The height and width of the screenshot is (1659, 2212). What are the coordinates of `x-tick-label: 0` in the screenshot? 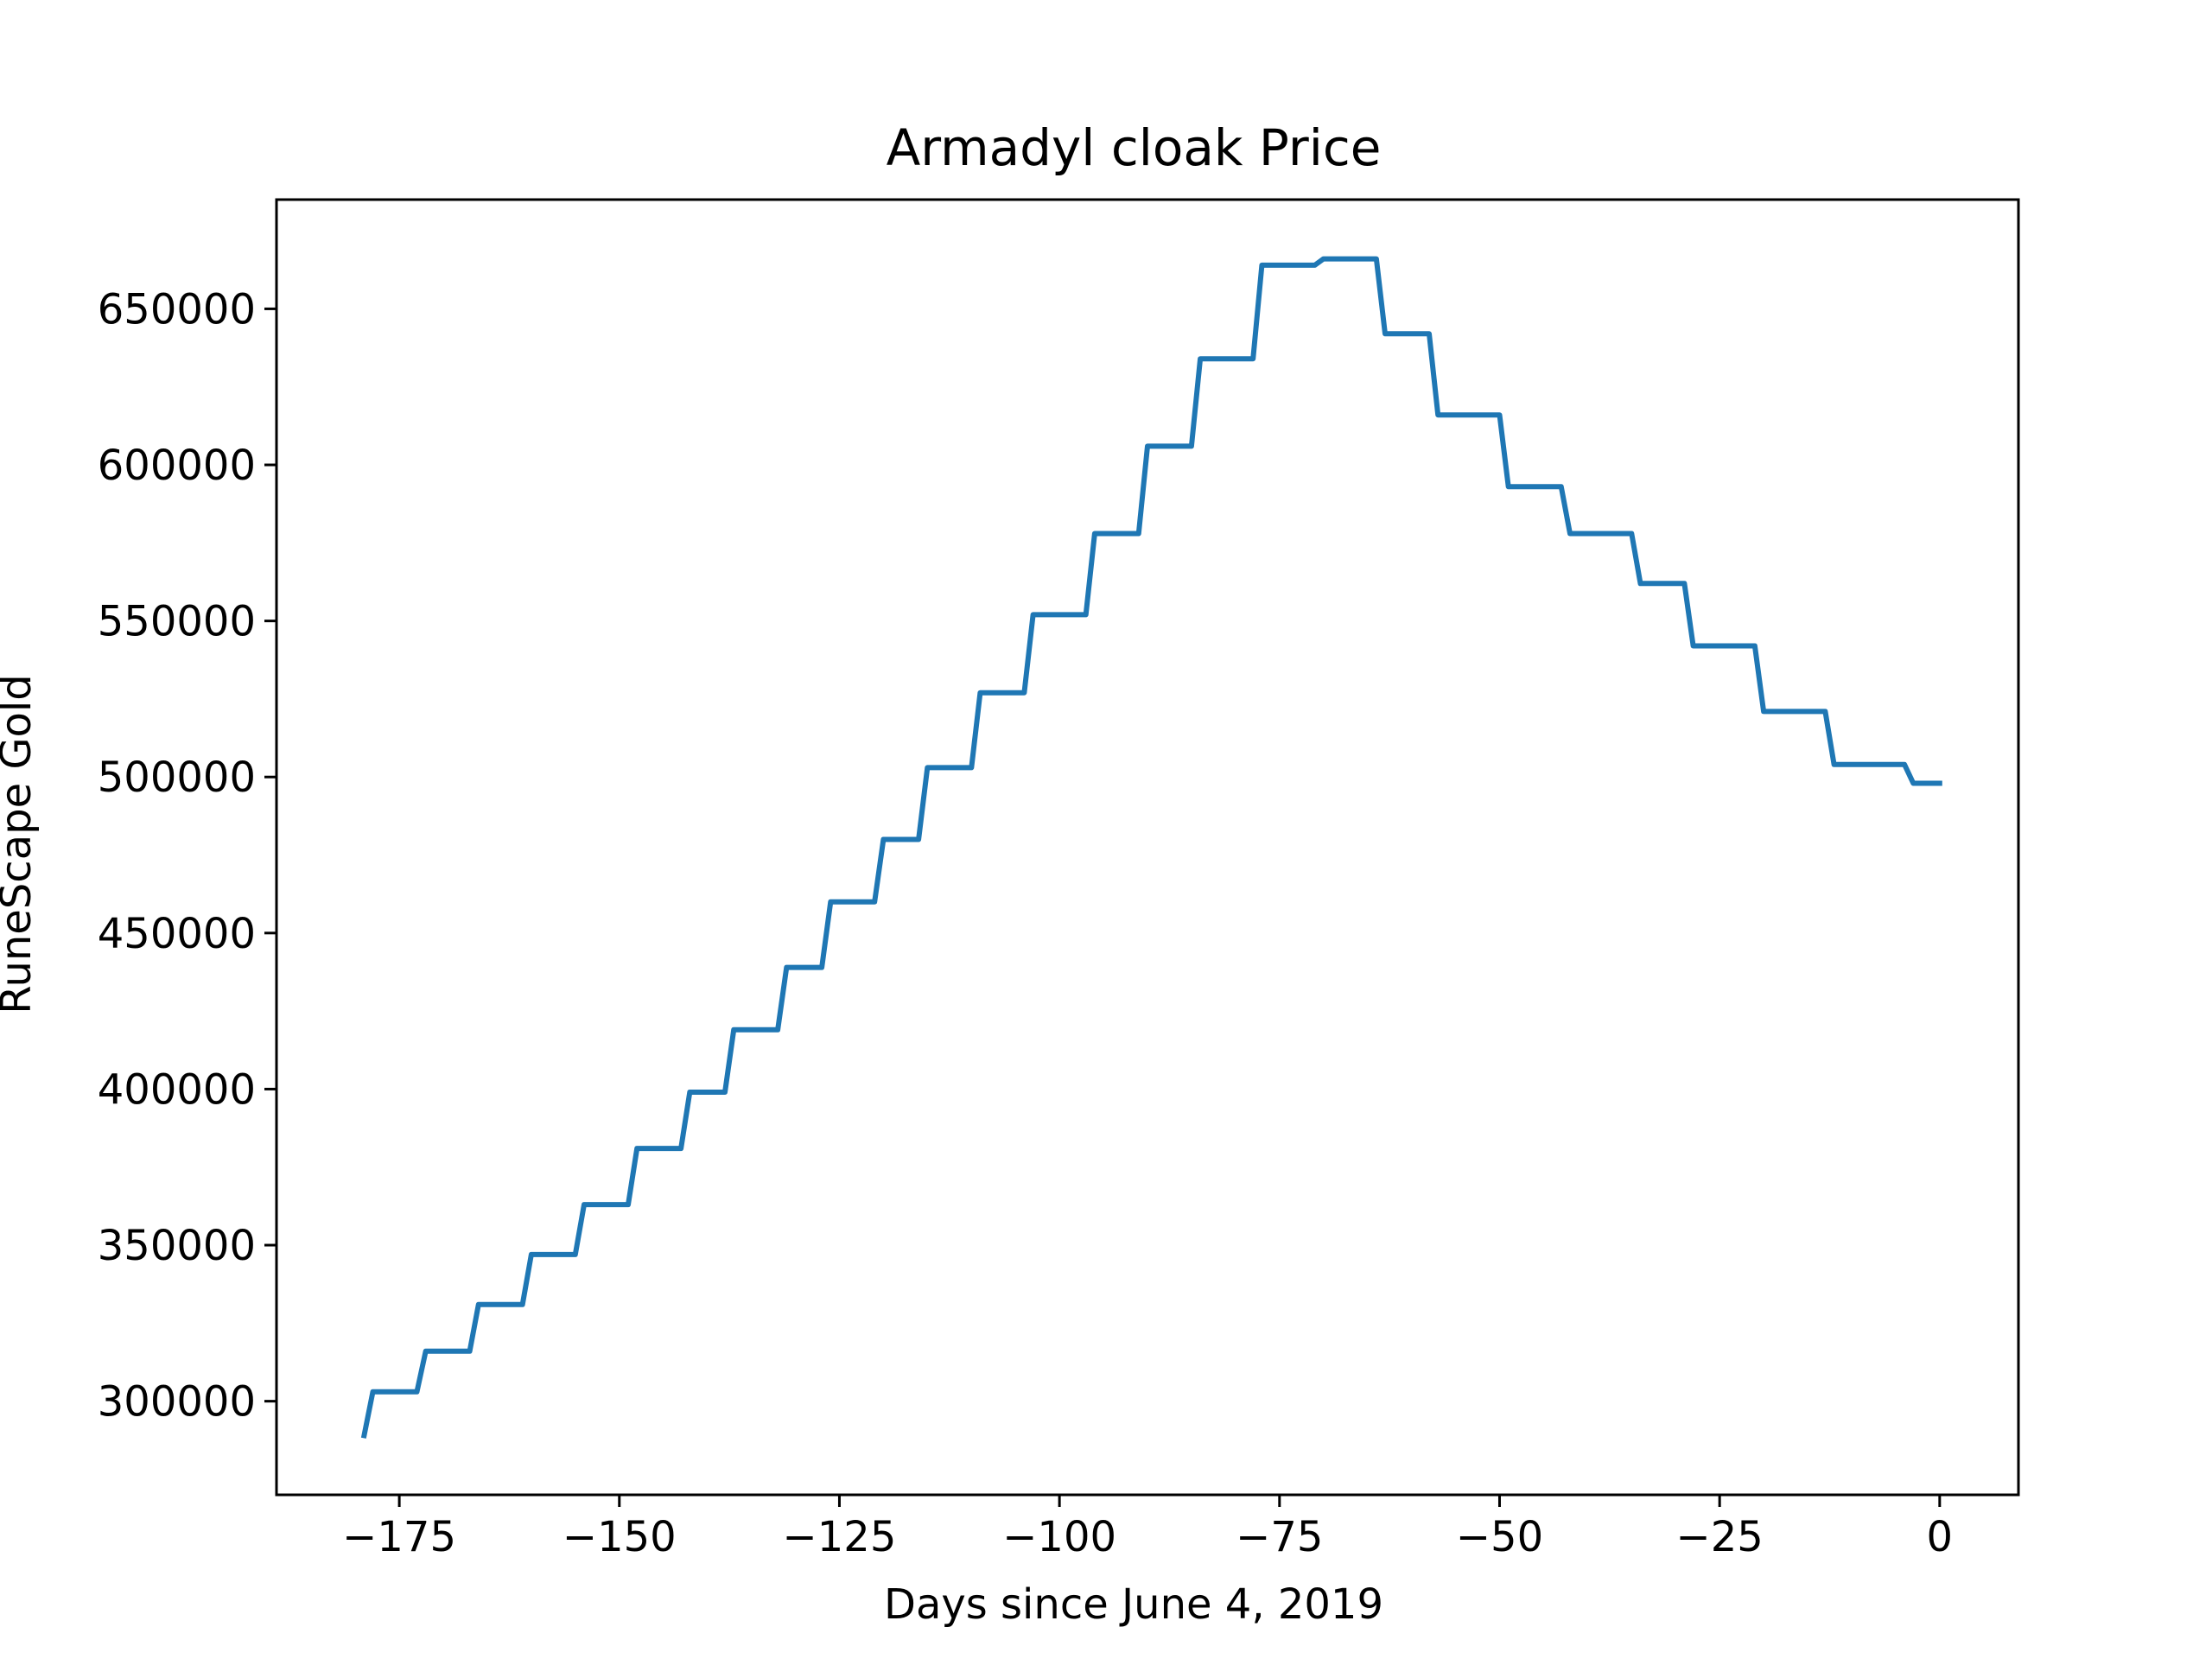 It's located at (1940, 1537).